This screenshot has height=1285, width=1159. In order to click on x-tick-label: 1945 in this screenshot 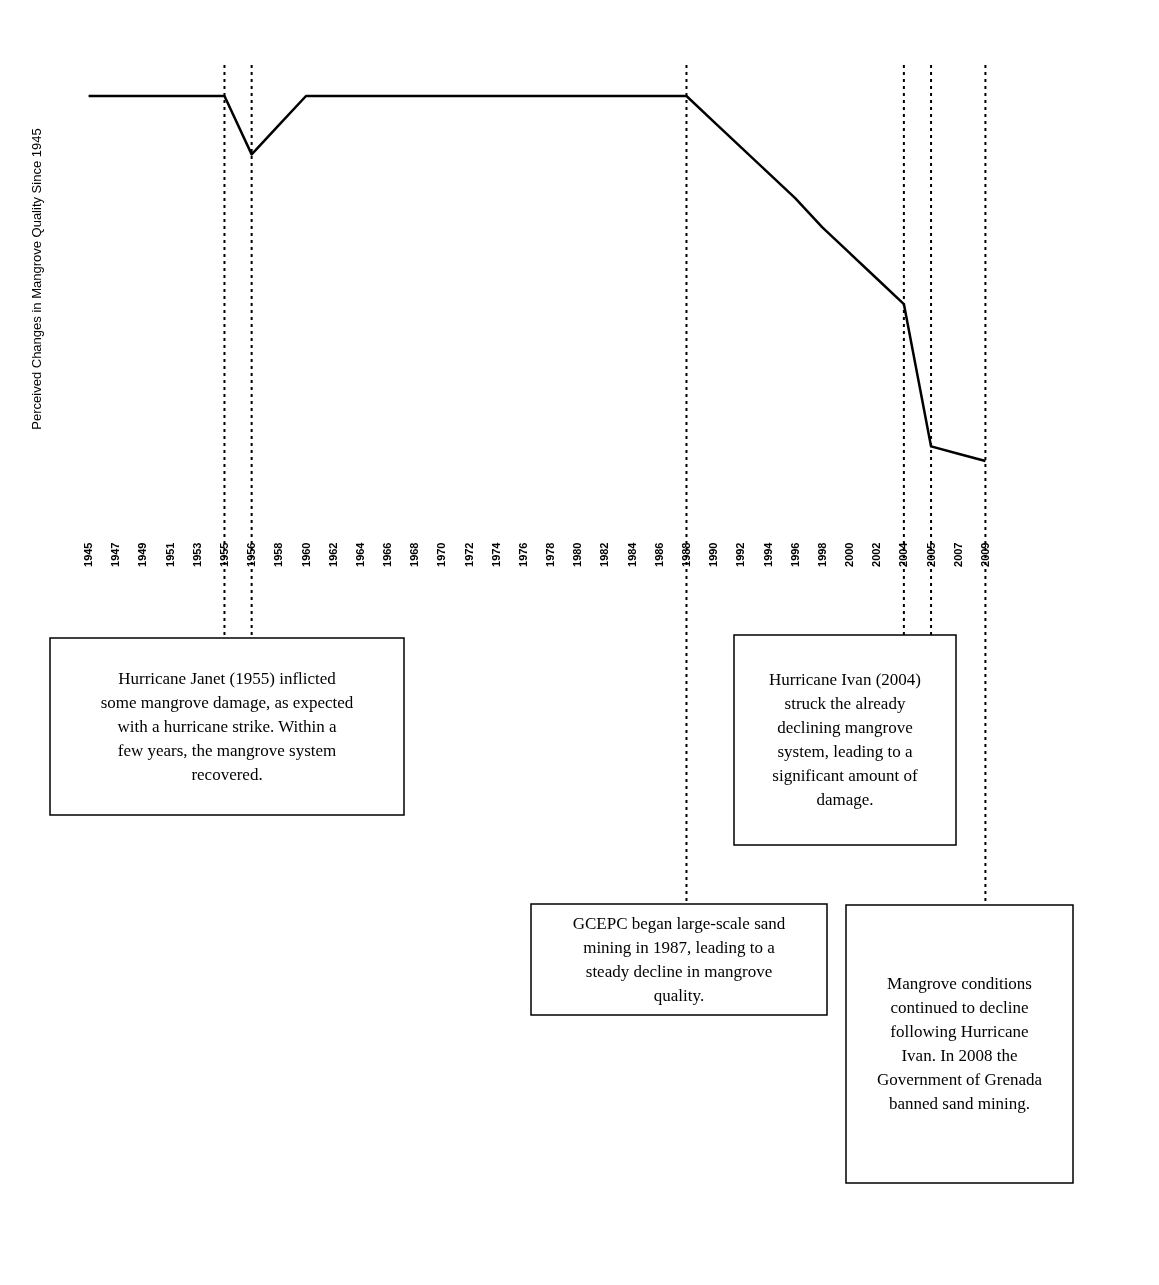, I will do `click(88, 554)`.